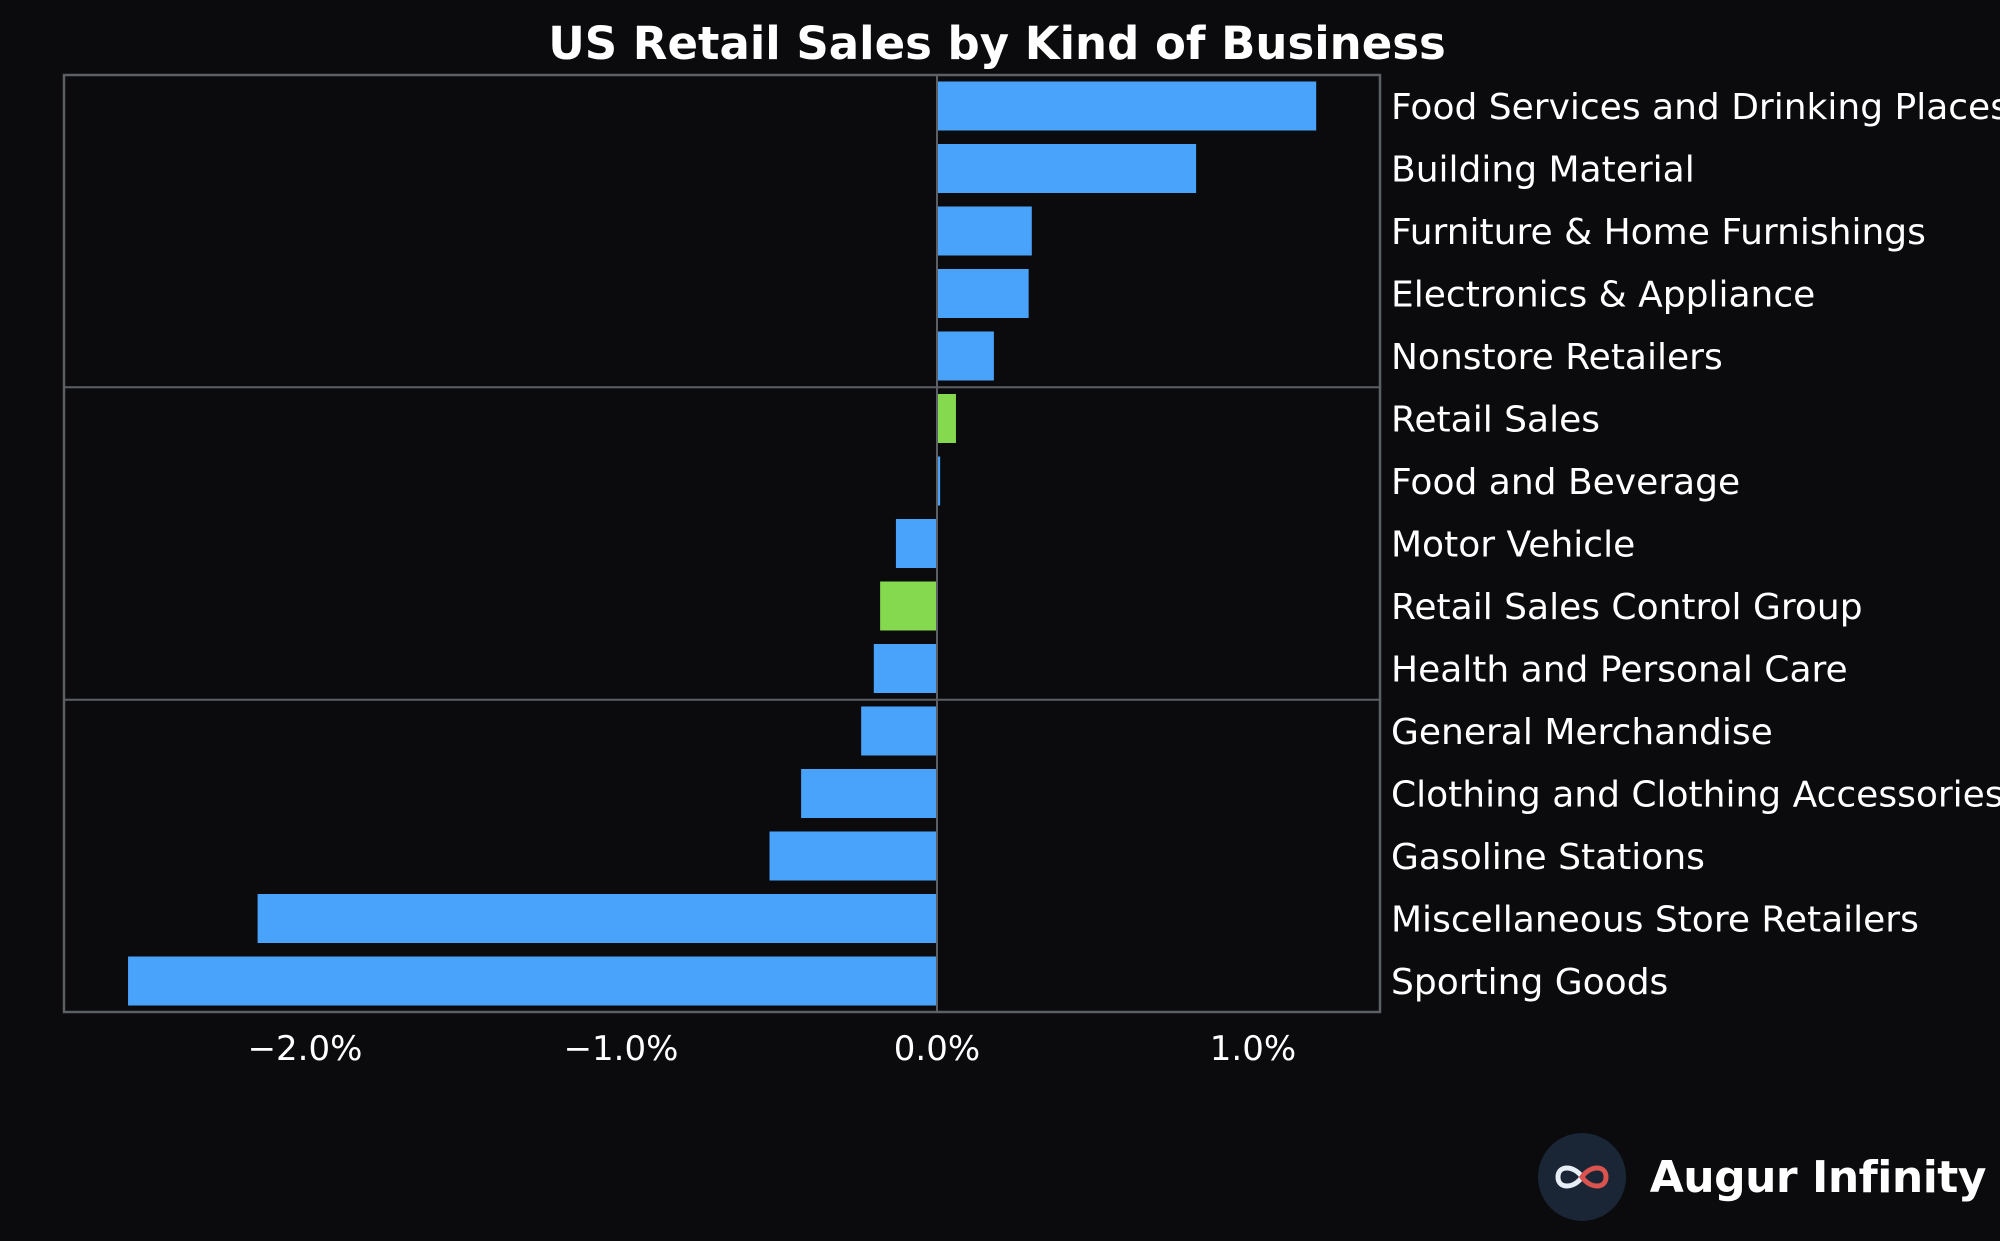 The height and width of the screenshot is (1241, 2000). Describe the element at coordinates (1581, 1177) in the screenshot. I see `infinity-logo-icon` at that location.